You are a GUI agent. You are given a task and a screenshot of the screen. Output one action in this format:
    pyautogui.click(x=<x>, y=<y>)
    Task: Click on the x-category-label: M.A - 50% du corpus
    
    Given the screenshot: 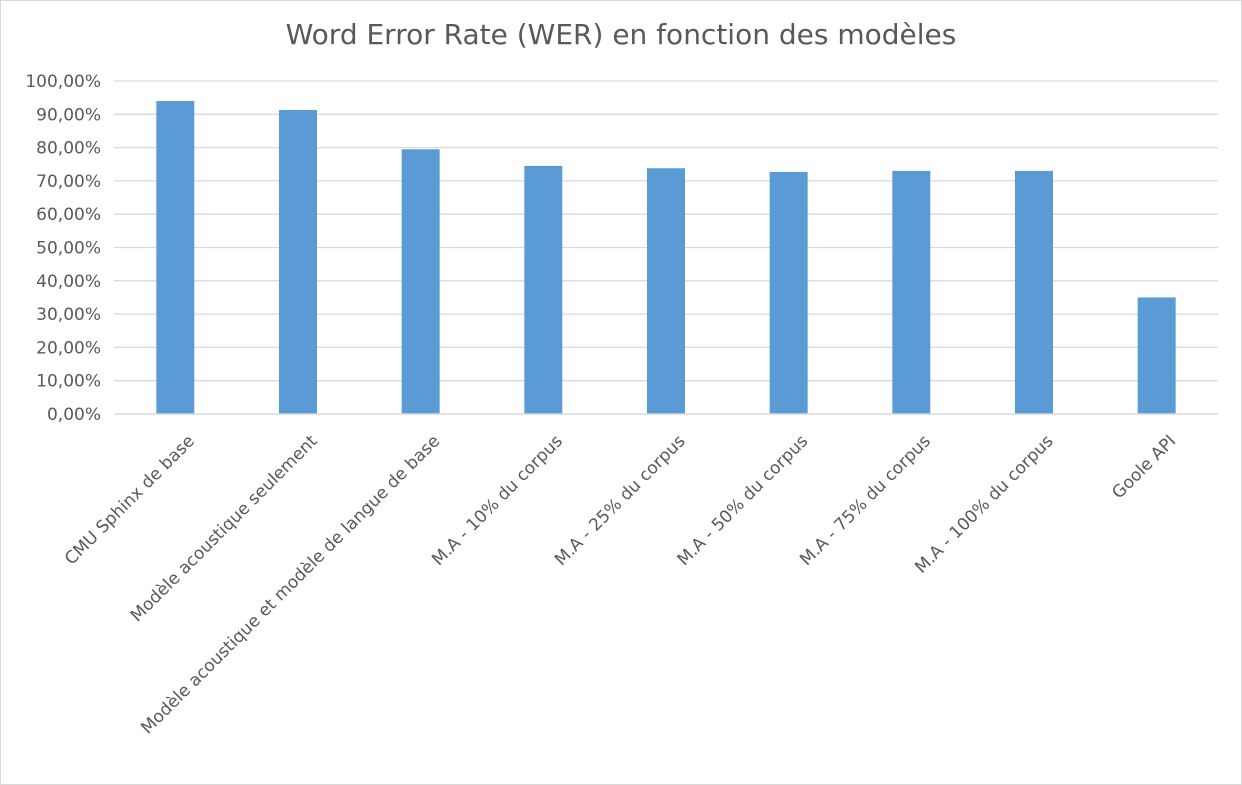 What is the action you would take?
    pyautogui.click(x=743, y=500)
    